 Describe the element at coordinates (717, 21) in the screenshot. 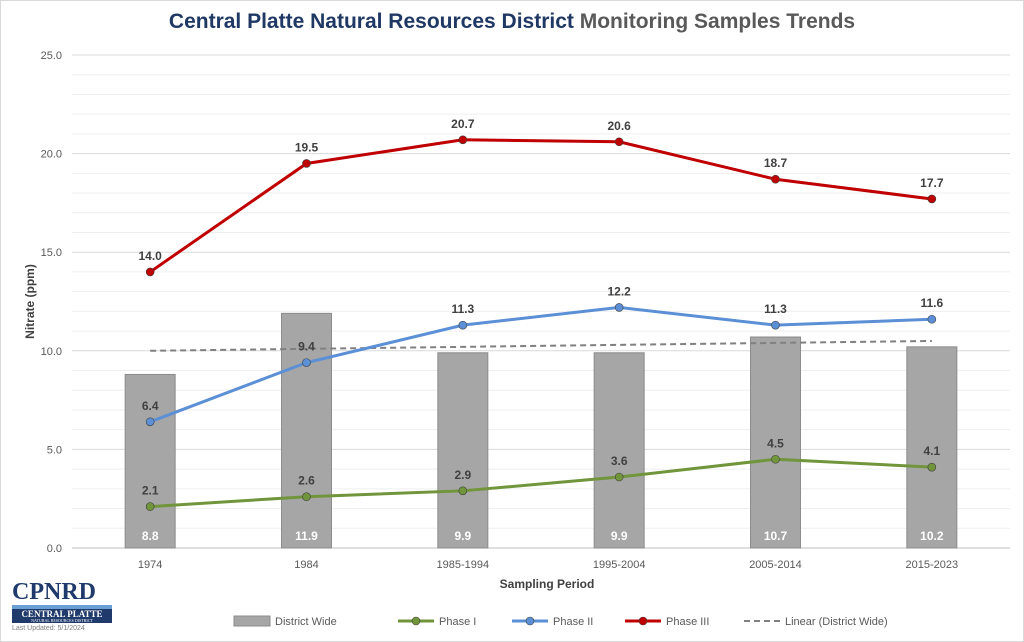

I see `chart-title-subject: Monitoring Samples Trends` at that location.